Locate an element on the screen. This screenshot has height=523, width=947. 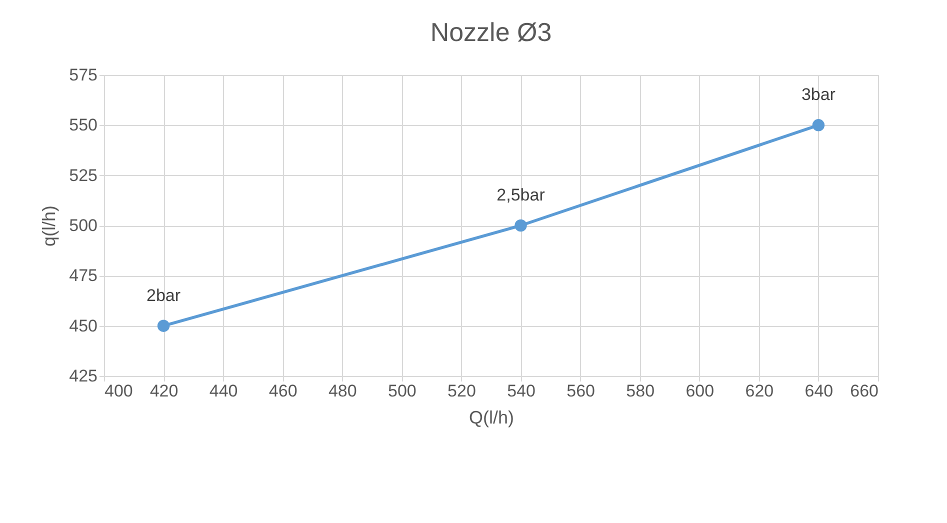
x-tick-label: 400 is located at coordinates (118, 391).